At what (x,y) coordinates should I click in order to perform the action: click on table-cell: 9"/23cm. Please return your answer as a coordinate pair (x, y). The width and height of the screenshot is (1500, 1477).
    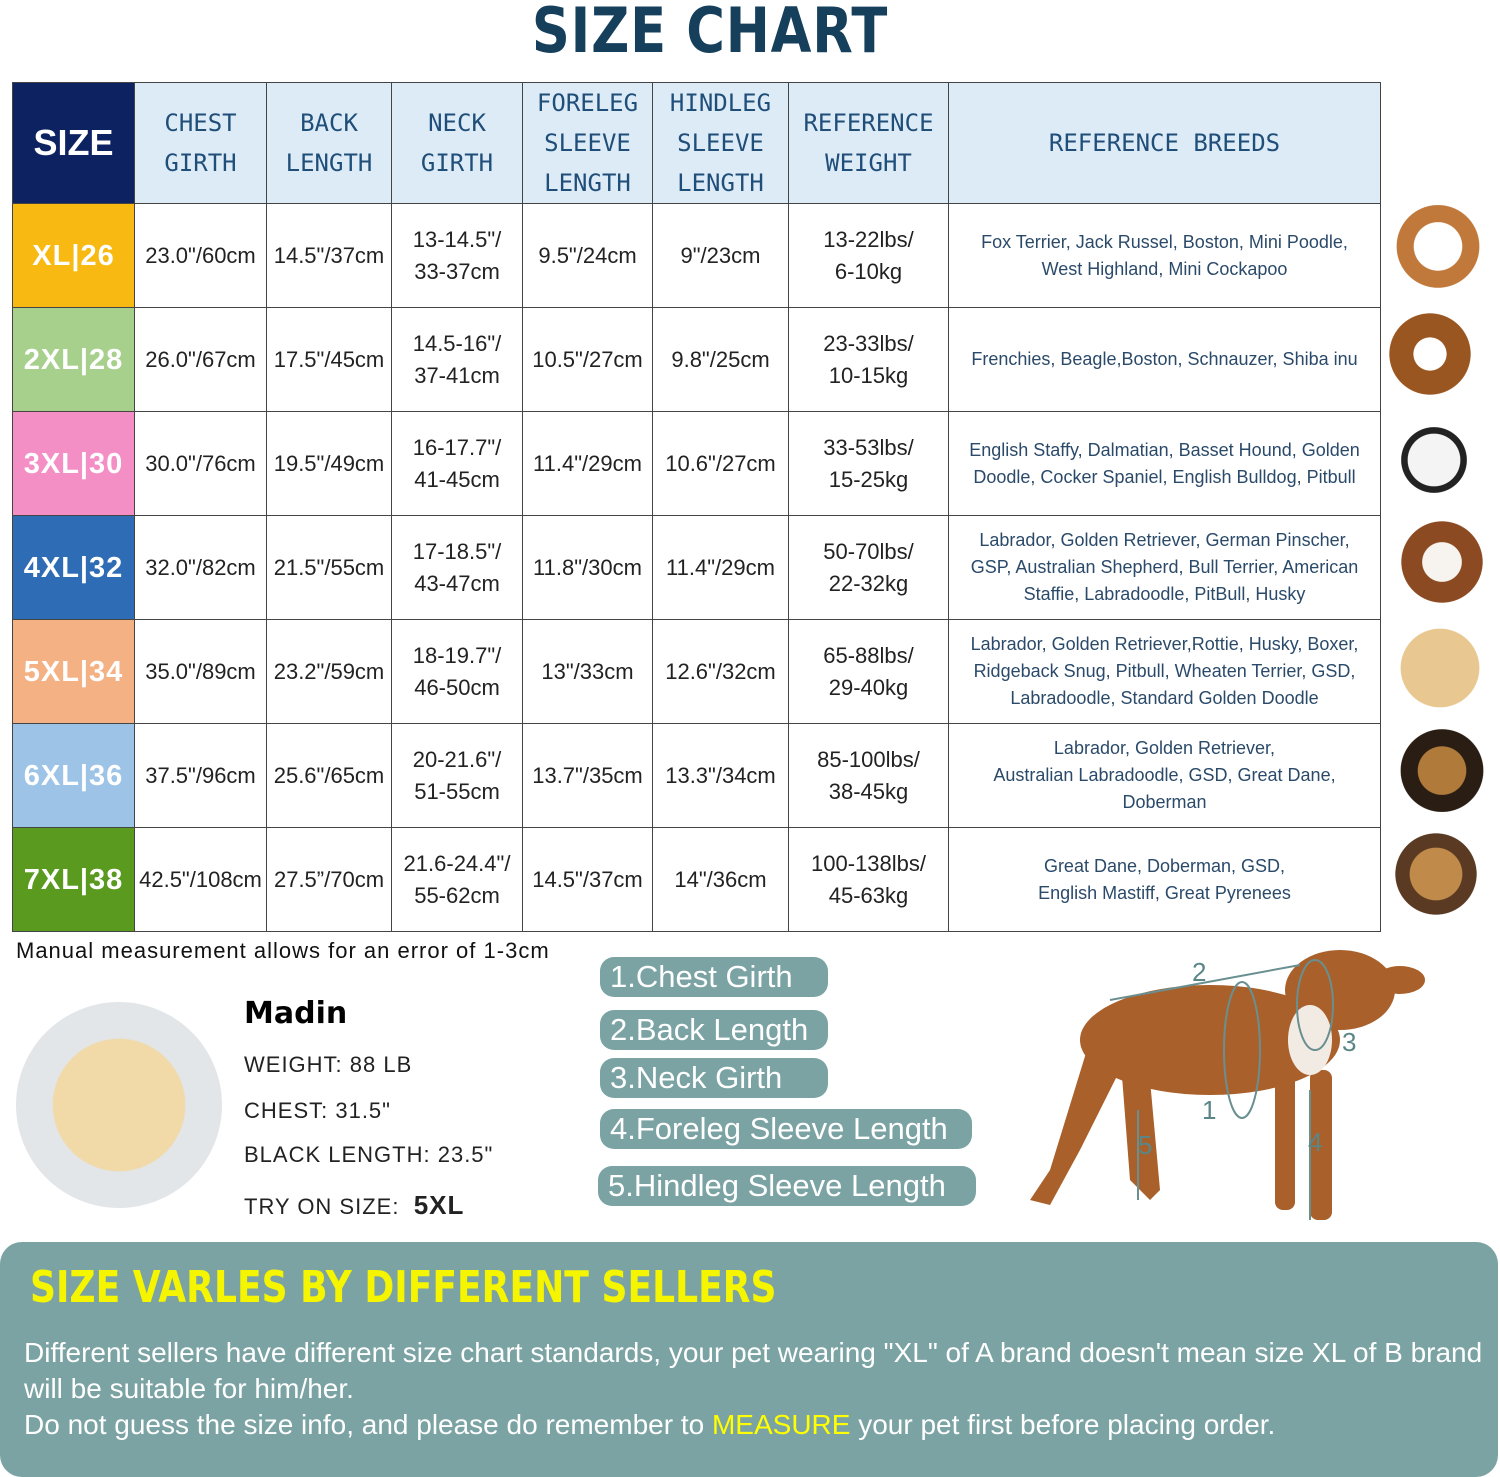
    Looking at the image, I should click on (720, 255).